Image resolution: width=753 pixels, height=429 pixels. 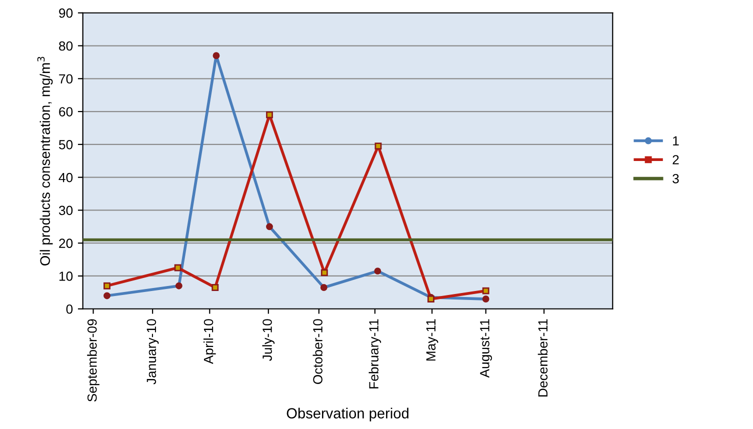 What do you see at coordinates (65, 177) in the screenshot?
I see `y-tick-label: 40` at bounding box center [65, 177].